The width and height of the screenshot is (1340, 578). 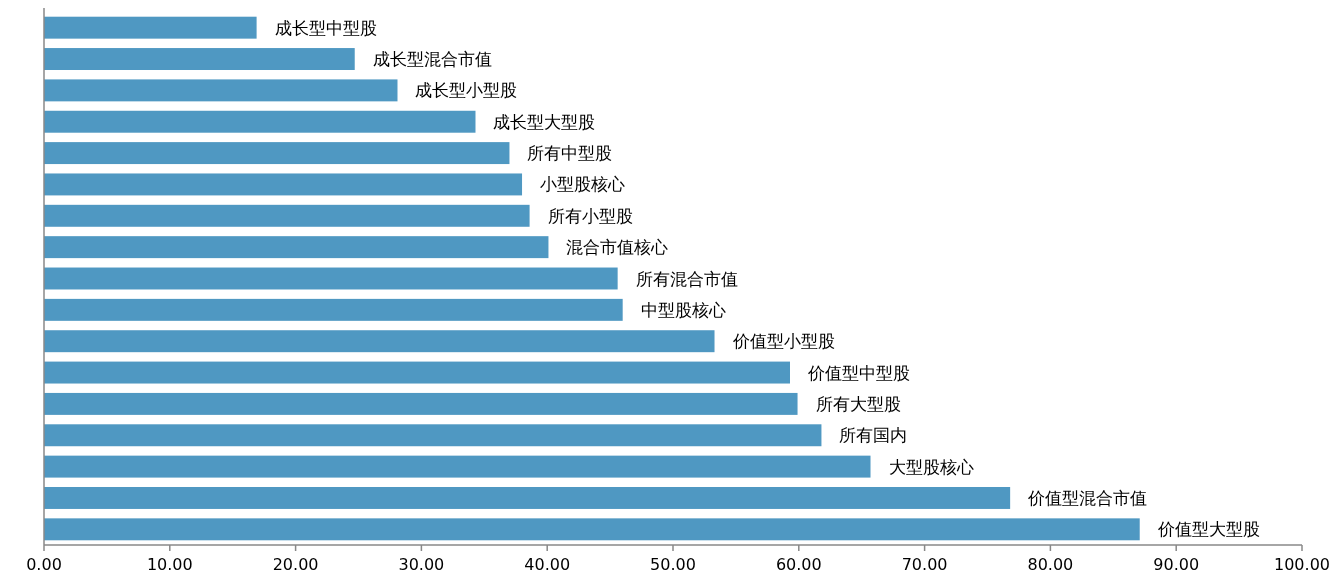 What do you see at coordinates (325, 27) in the screenshot?
I see `y-tick-label: 成长型中型股` at bounding box center [325, 27].